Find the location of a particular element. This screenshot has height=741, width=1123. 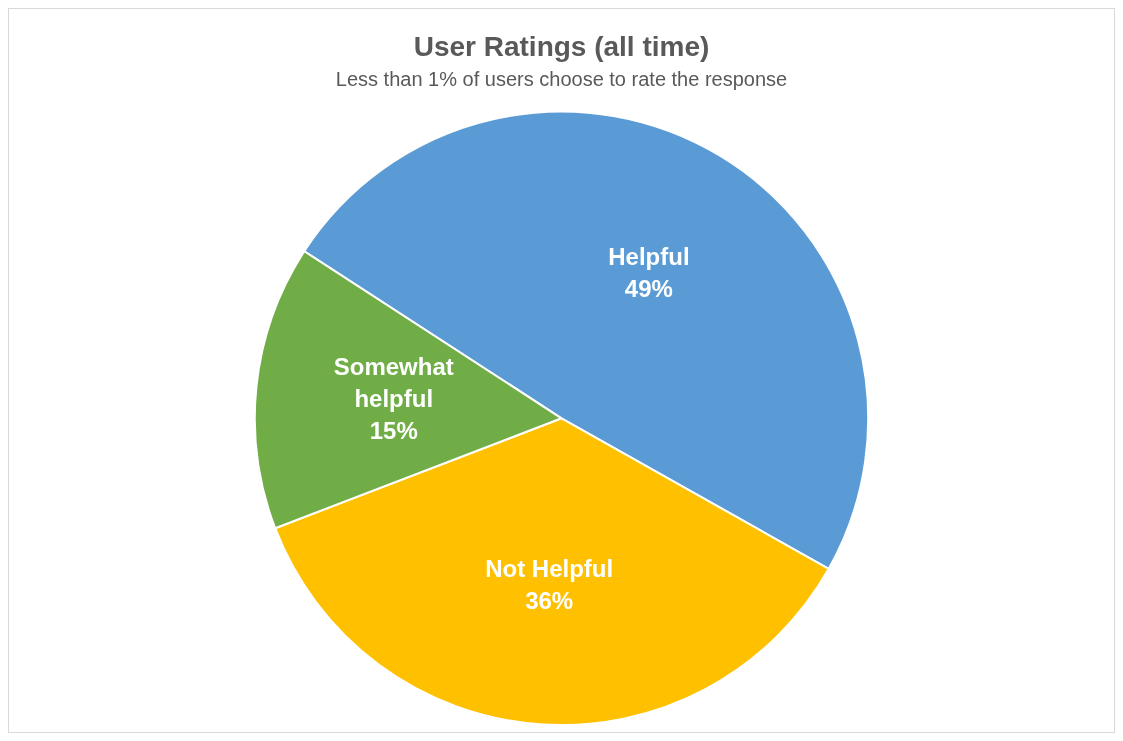

slice-label: Helpful is located at coordinates (649, 256).